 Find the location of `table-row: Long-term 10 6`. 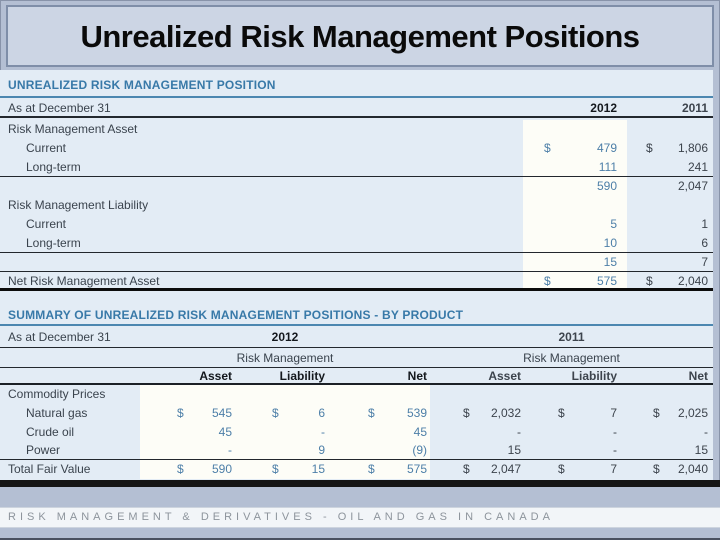

table-row: Long-term 10 6 is located at coordinates (356, 243).